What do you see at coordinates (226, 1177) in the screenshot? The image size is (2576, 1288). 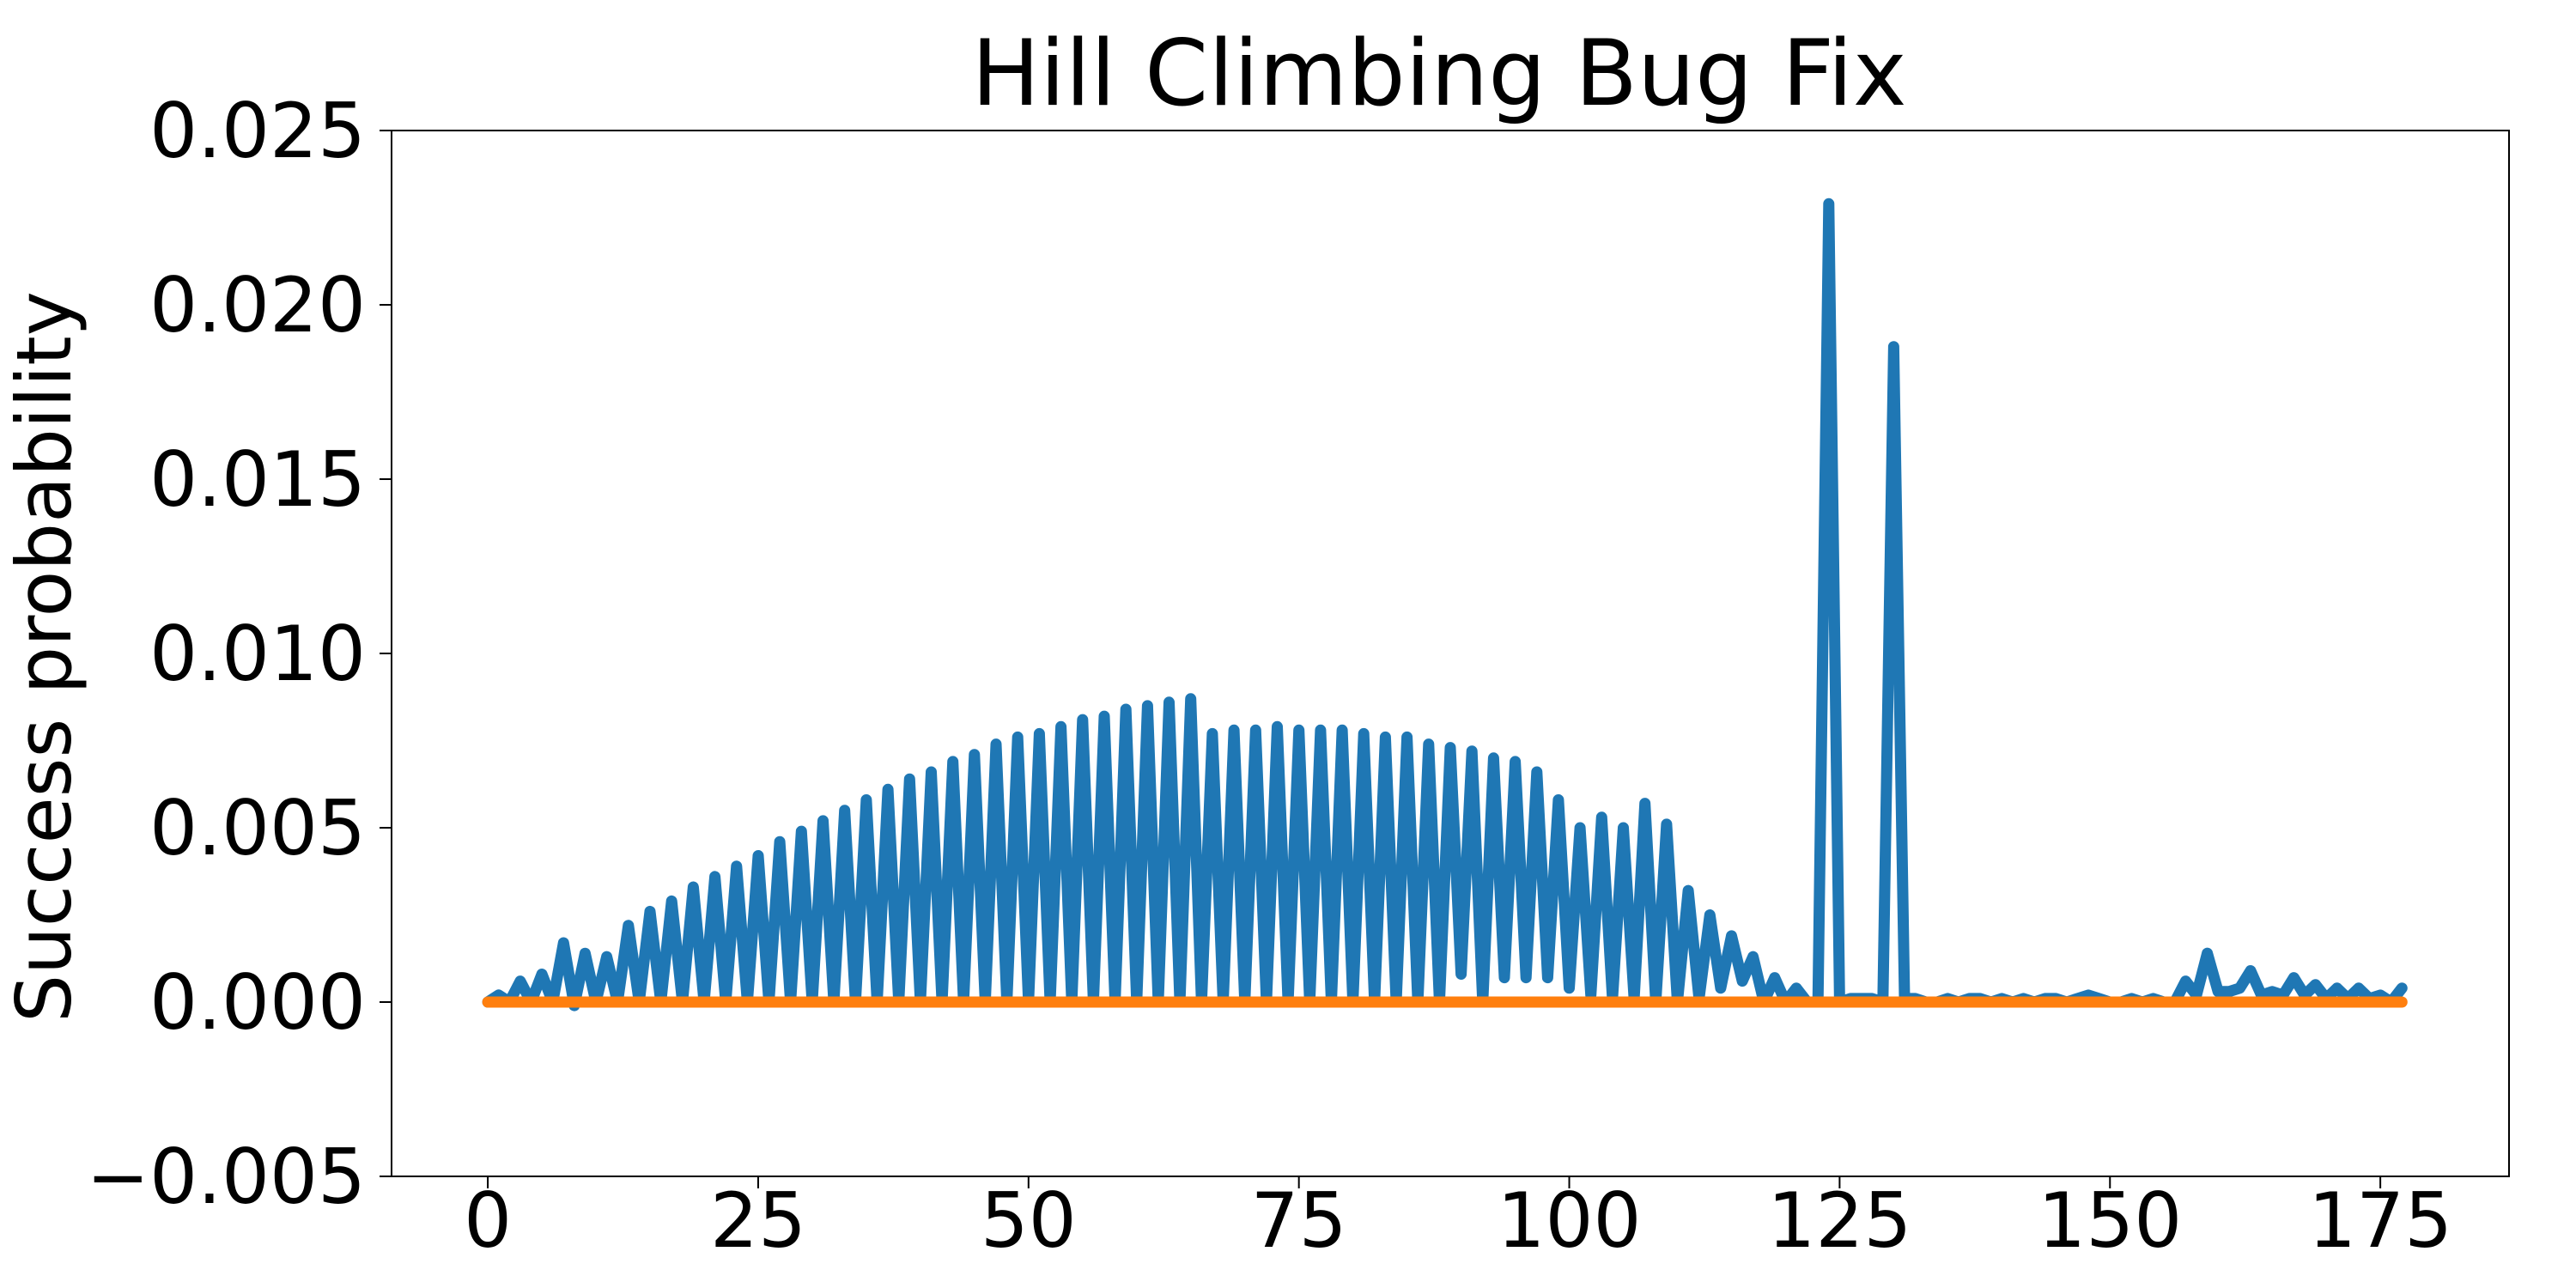 I see `y-tick-label: −0.005` at bounding box center [226, 1177].